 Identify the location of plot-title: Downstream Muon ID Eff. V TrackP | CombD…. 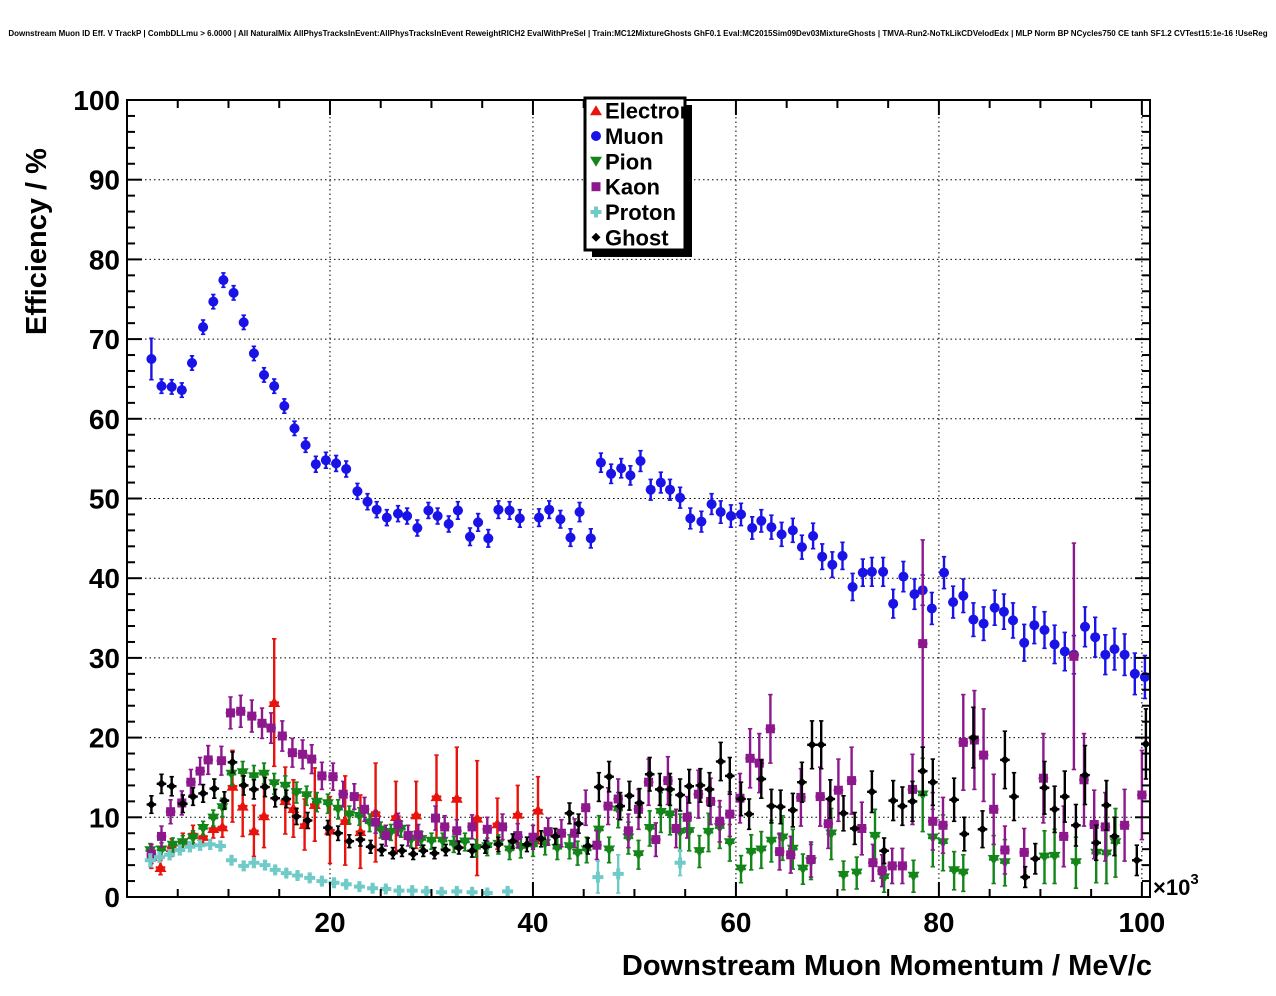
(638, 33).